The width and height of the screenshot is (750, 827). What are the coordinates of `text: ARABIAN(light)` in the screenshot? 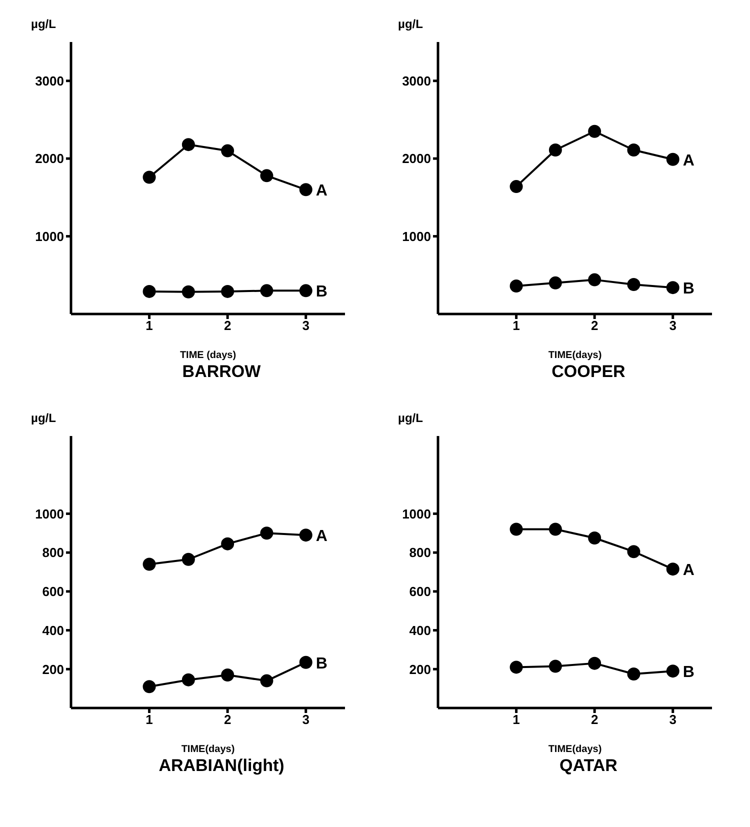 It's located at (222, 766).